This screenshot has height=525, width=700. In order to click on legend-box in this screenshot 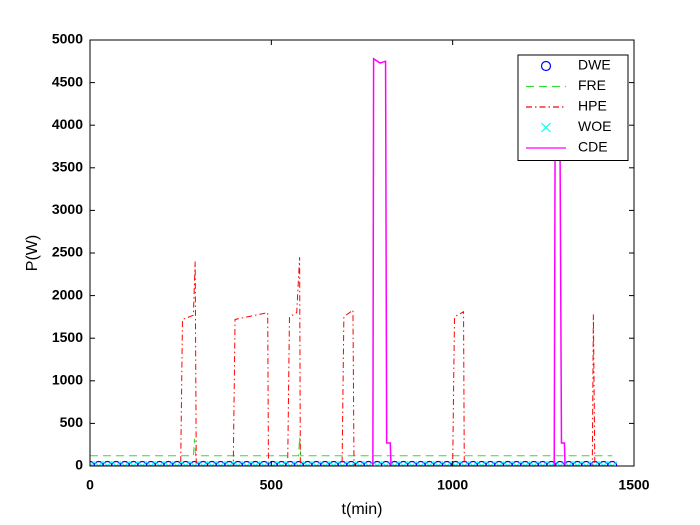, I will do `click(573, 107)`.